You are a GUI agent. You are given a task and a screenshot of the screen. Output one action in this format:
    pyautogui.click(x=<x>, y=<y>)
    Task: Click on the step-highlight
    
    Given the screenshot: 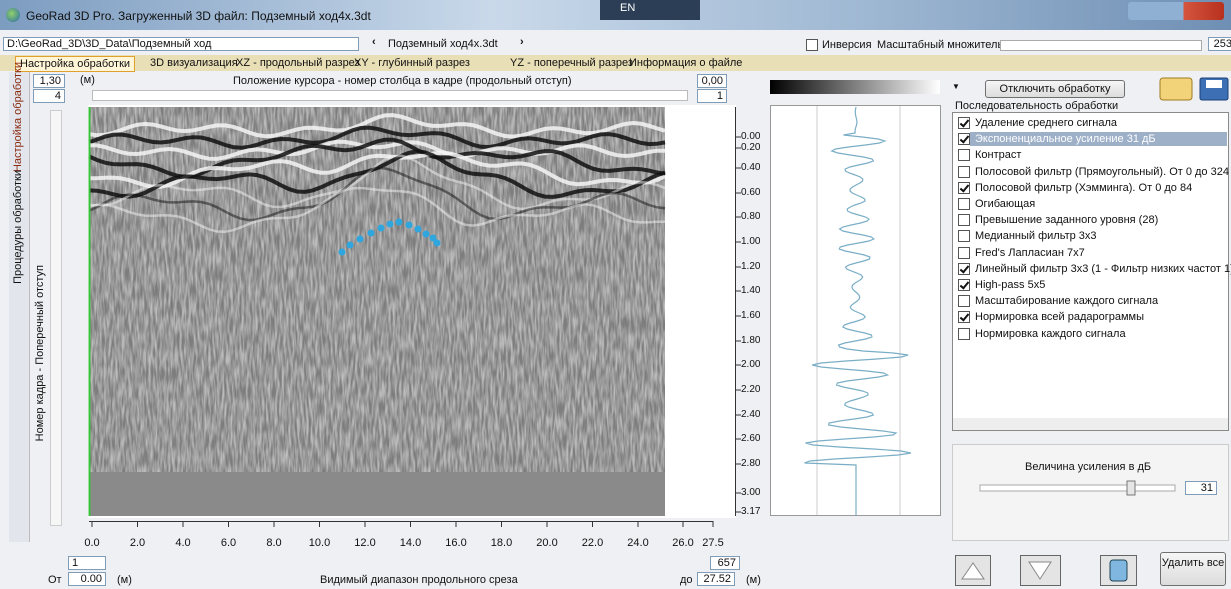 What is the action you would take?
    pyautogui.click(x=1098, y=139)
    